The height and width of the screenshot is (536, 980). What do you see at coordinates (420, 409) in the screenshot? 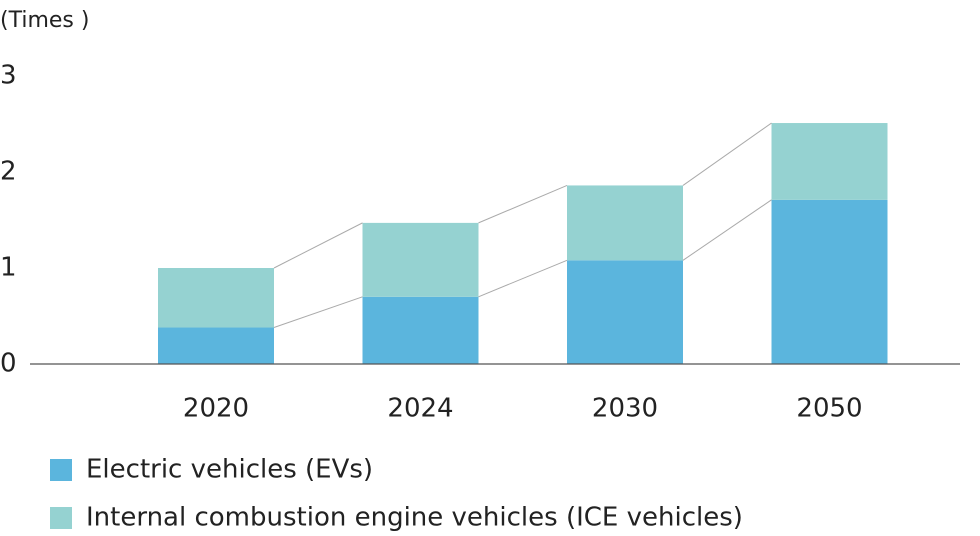
I see `x-tick-label: 2024` at bounding box center [420, 409].